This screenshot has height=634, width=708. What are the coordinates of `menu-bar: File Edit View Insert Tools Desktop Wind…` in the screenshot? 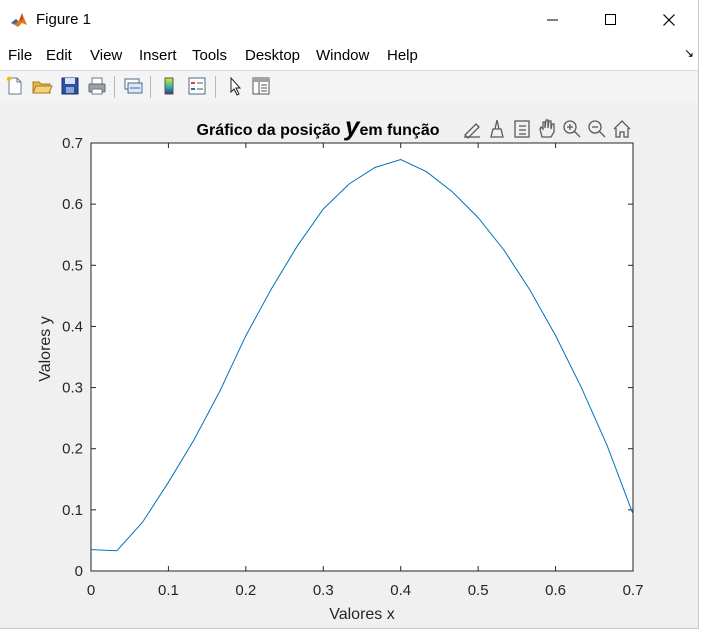 It's located at (349, 55).